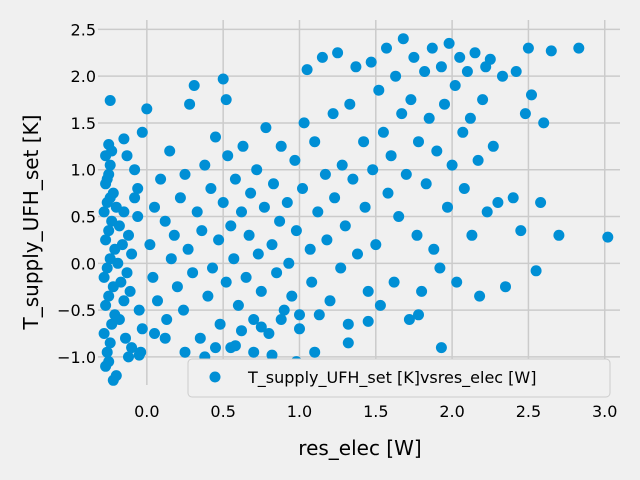 Image resolution: width=640 pixels, height=480 pixels. I want to click on legend: T_supply_UFH_set [K]vsres_elec [W], so click(399, 378).